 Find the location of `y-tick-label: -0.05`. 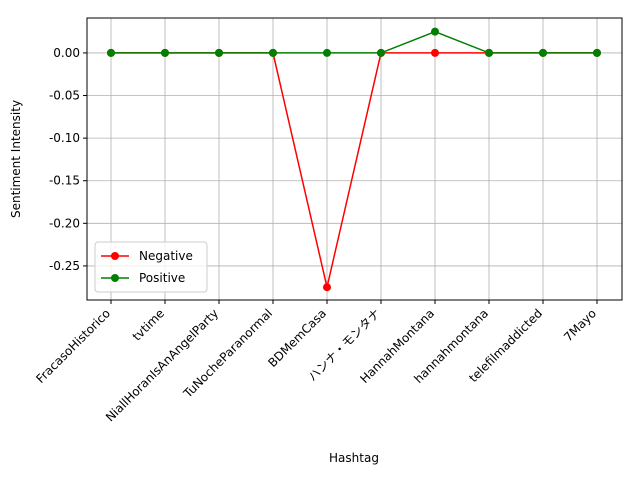

y-tick-label: -0.05 is located at coordinates (64, 96).